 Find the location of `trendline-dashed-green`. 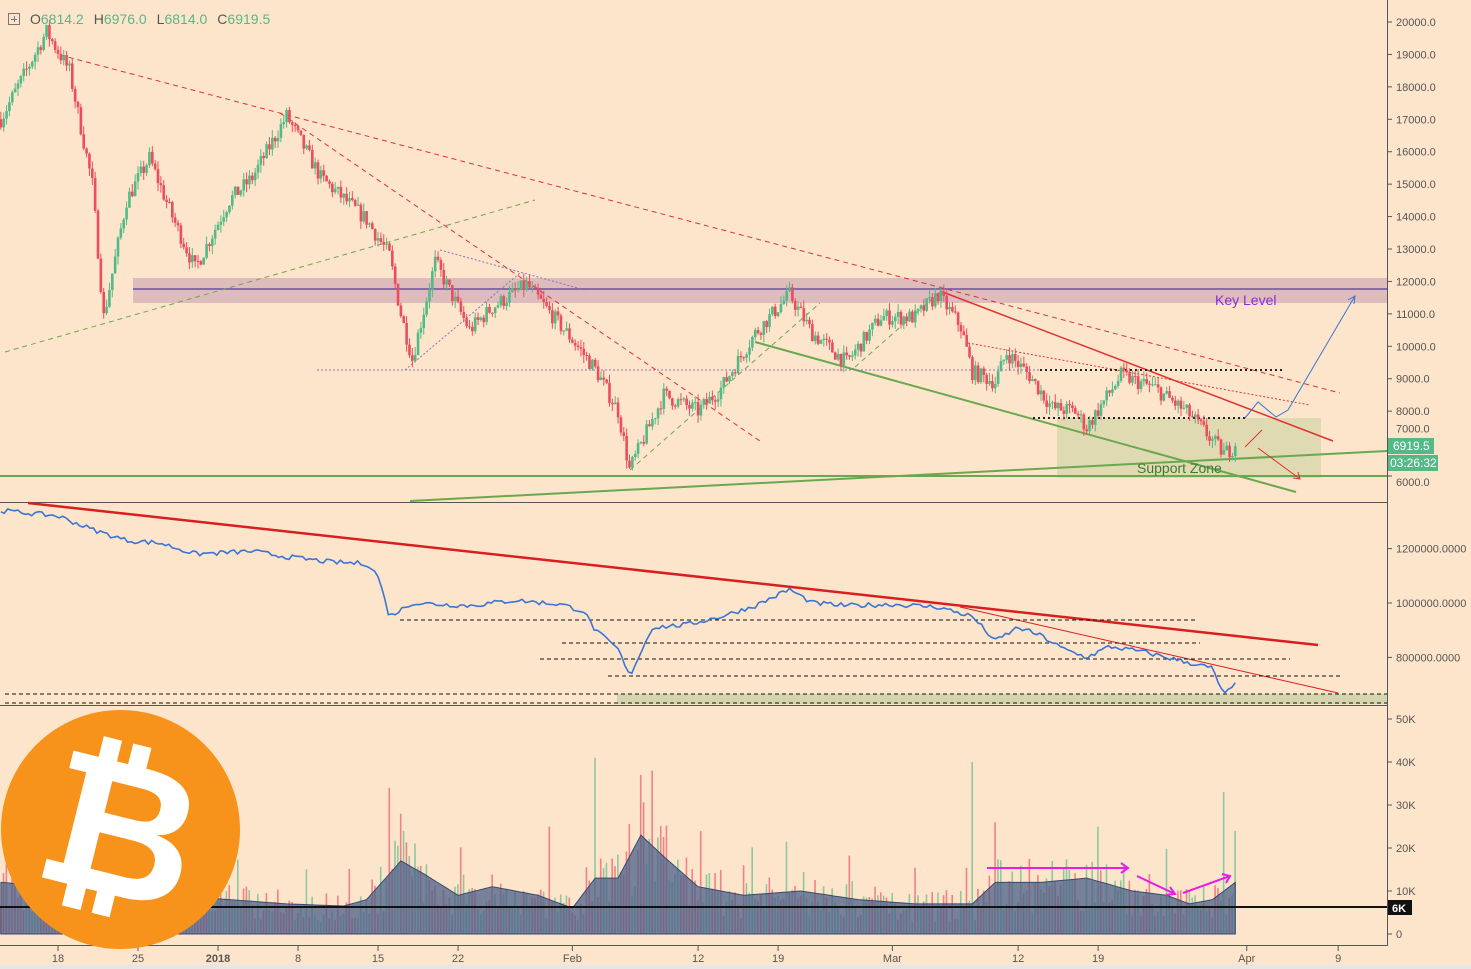

trendline-dashed-green is located at coordinates (270, 276).